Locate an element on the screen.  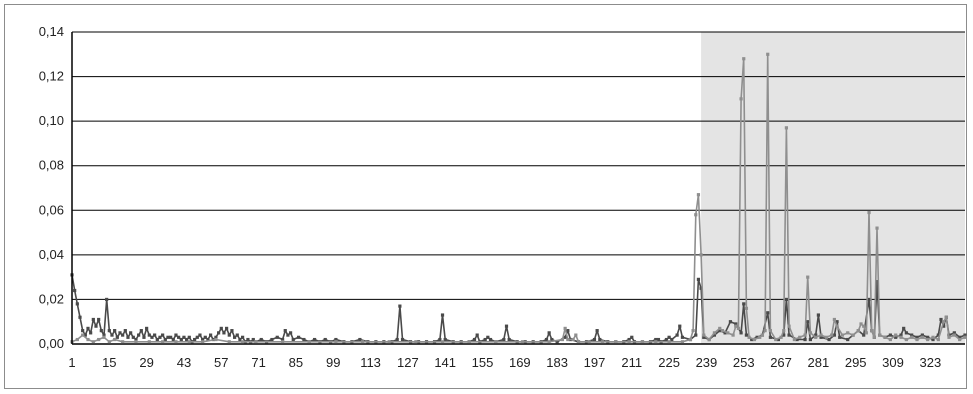
x-tick-label: 141 is located at coordinates (445, 362).